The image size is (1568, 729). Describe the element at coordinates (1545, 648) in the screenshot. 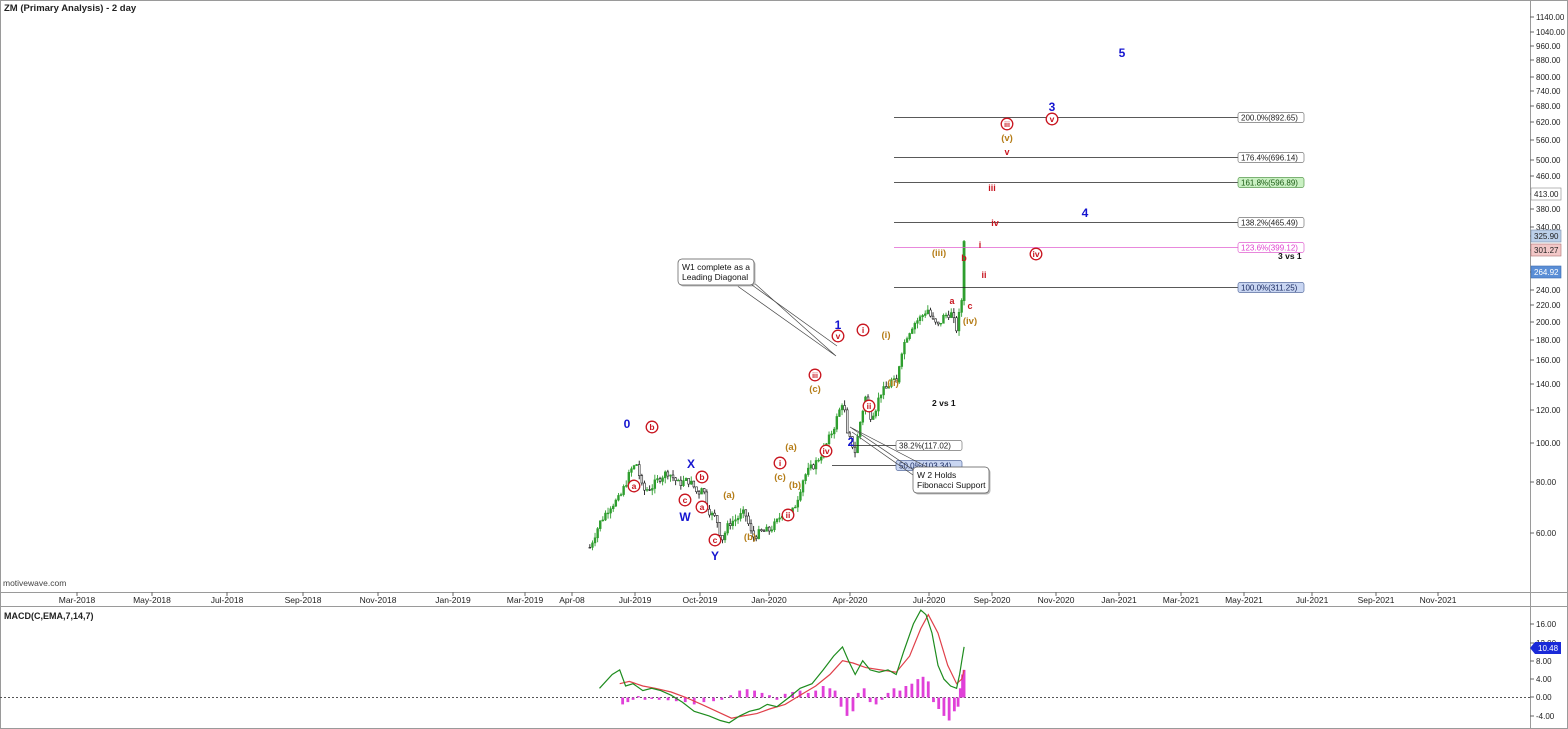

I see `macd-value-tag` at that location.